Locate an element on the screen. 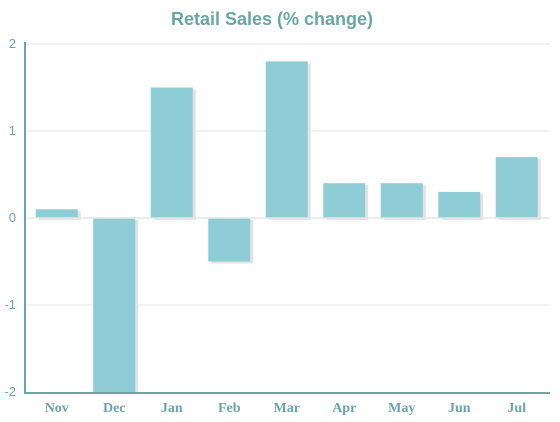 The image size is (560, 422). y-tick-labels: 2 1 0 -1 -2 is located at coordinates (10, 217).